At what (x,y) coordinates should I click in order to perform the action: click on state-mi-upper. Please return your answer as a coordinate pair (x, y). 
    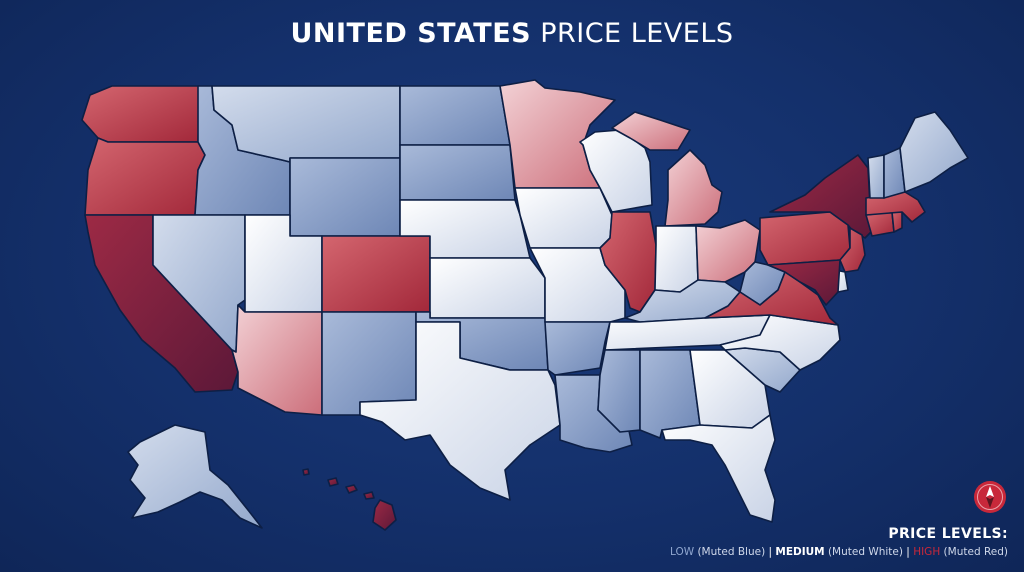
    Looking at the image, I should click on (651, 131).